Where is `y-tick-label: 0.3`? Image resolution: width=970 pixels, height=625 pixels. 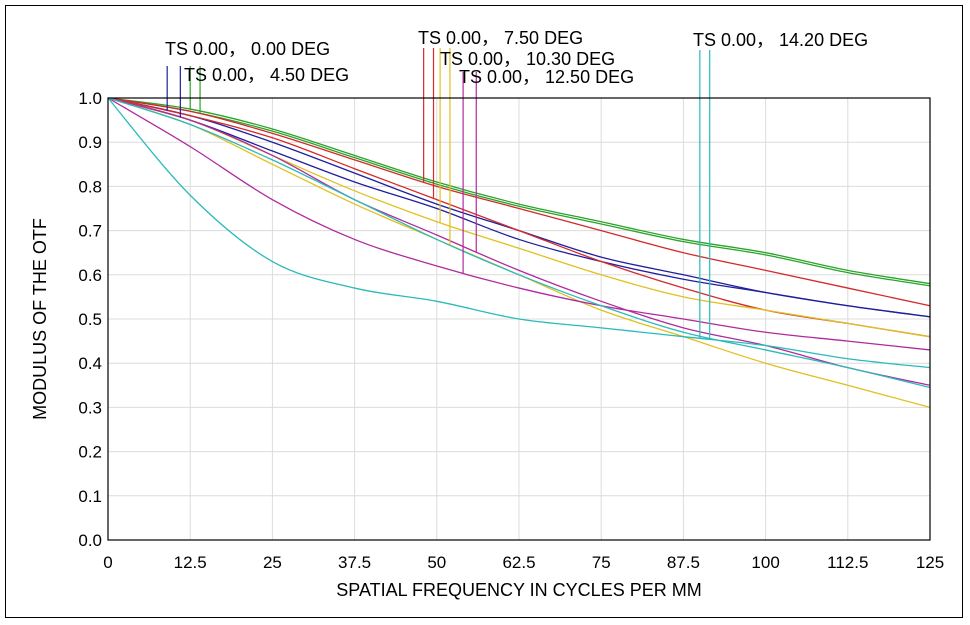 y-tick-label: 0.3 is located at coordinates (90, 407).